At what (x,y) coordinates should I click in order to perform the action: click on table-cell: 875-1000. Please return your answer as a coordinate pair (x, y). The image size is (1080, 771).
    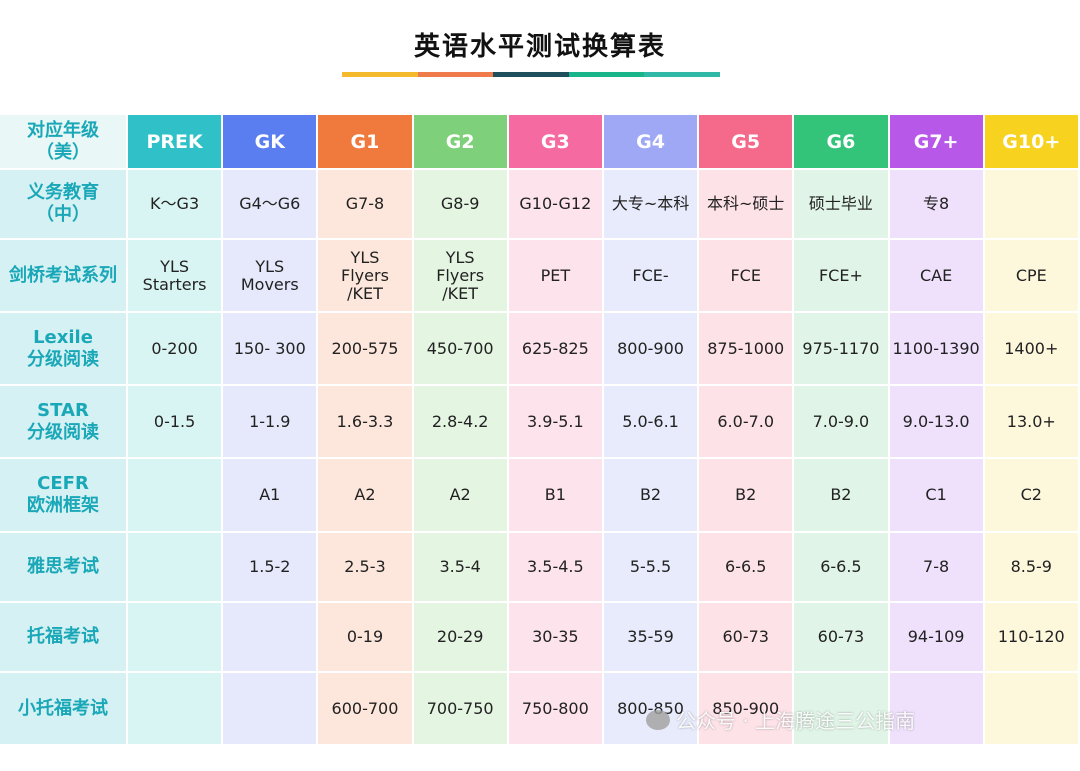
    Looking at the image, I should click on (747, 349).